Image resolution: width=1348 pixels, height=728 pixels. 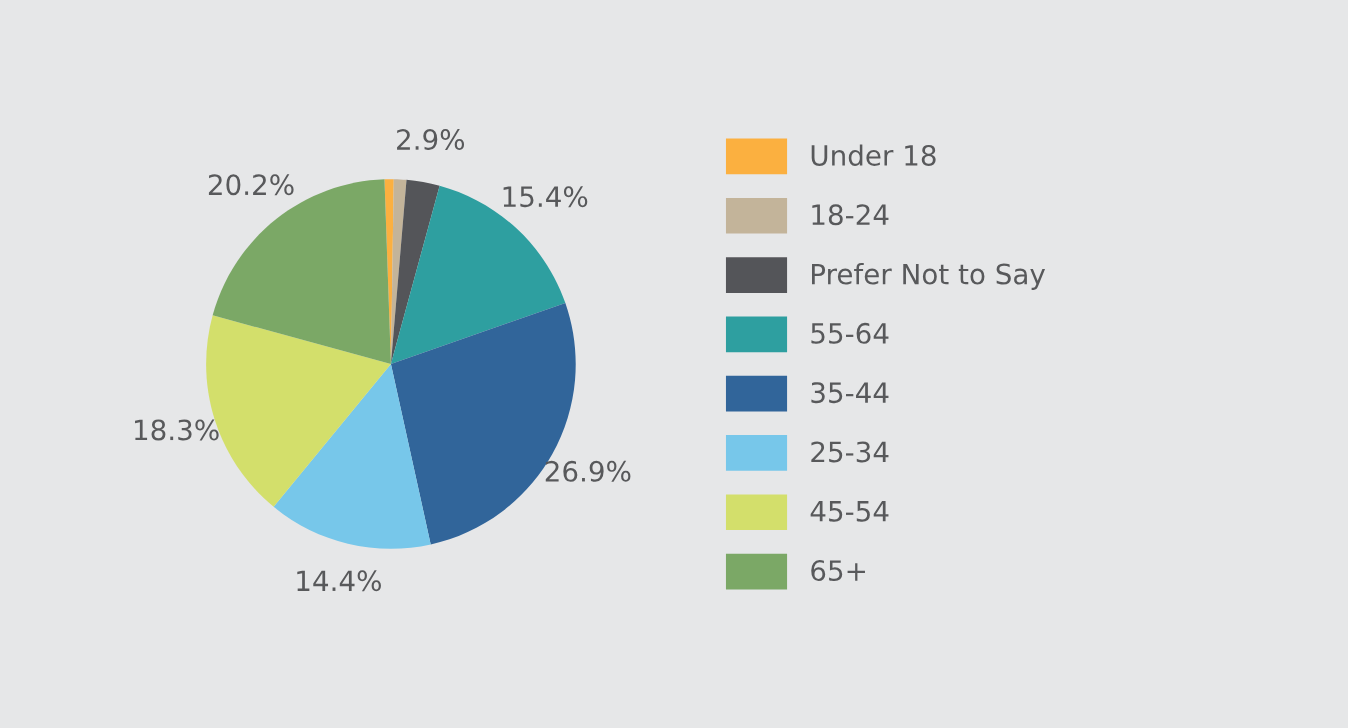 I want to click on data-label: 14.4%, so click(x=339, y=581).